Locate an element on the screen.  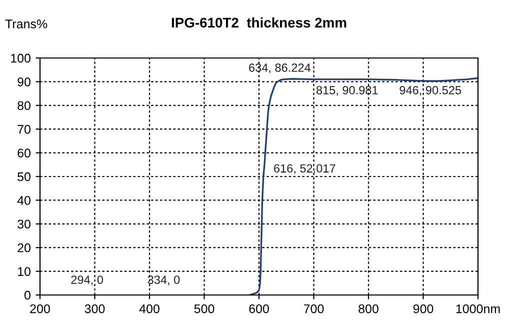
y-tick-label: 100 is located at coordinates (20, 58).